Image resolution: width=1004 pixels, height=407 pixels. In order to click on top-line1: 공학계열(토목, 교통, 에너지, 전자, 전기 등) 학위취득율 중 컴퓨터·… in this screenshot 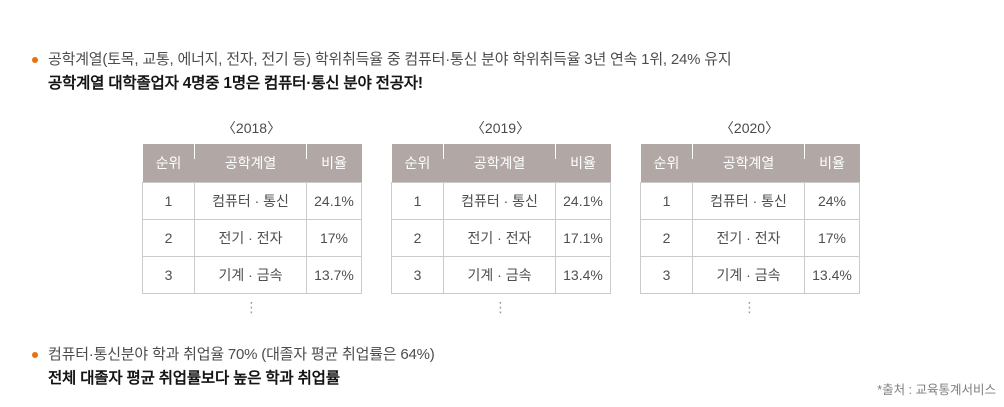, I will do `click(390, 59)`.